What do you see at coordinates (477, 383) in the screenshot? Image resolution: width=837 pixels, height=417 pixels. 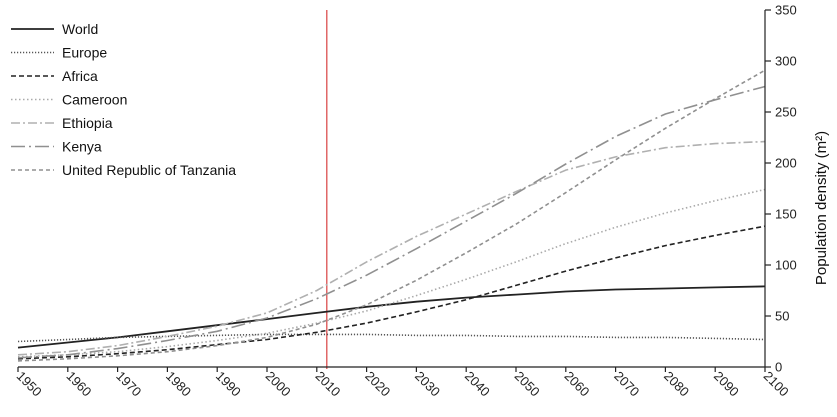 I see `x-tick-label: 2040` at bounding box center [477, 383].